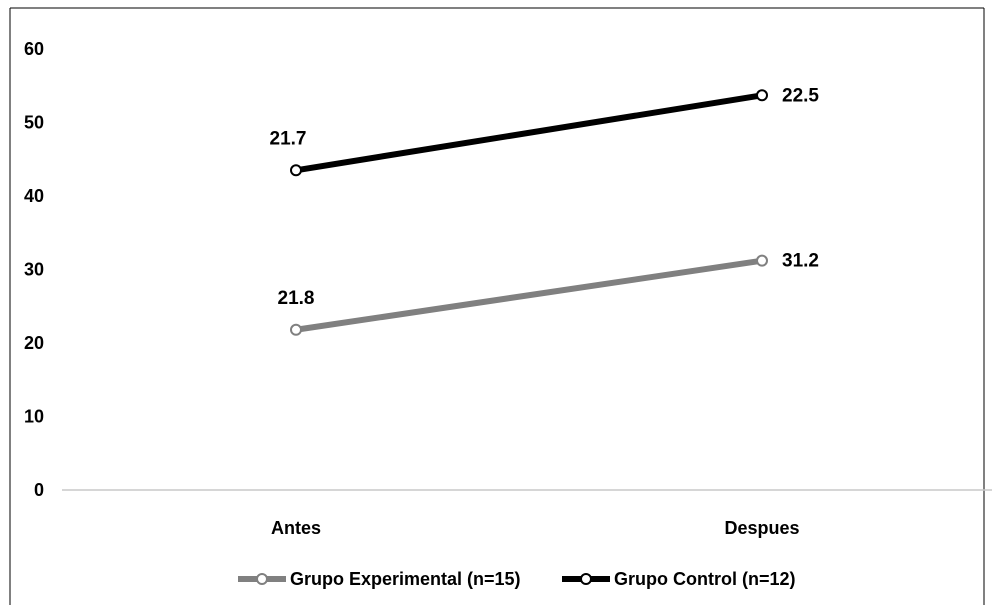 This screenshot has width=992, height=610. I want to click on series-grupo-control-line, so click(529, 133).